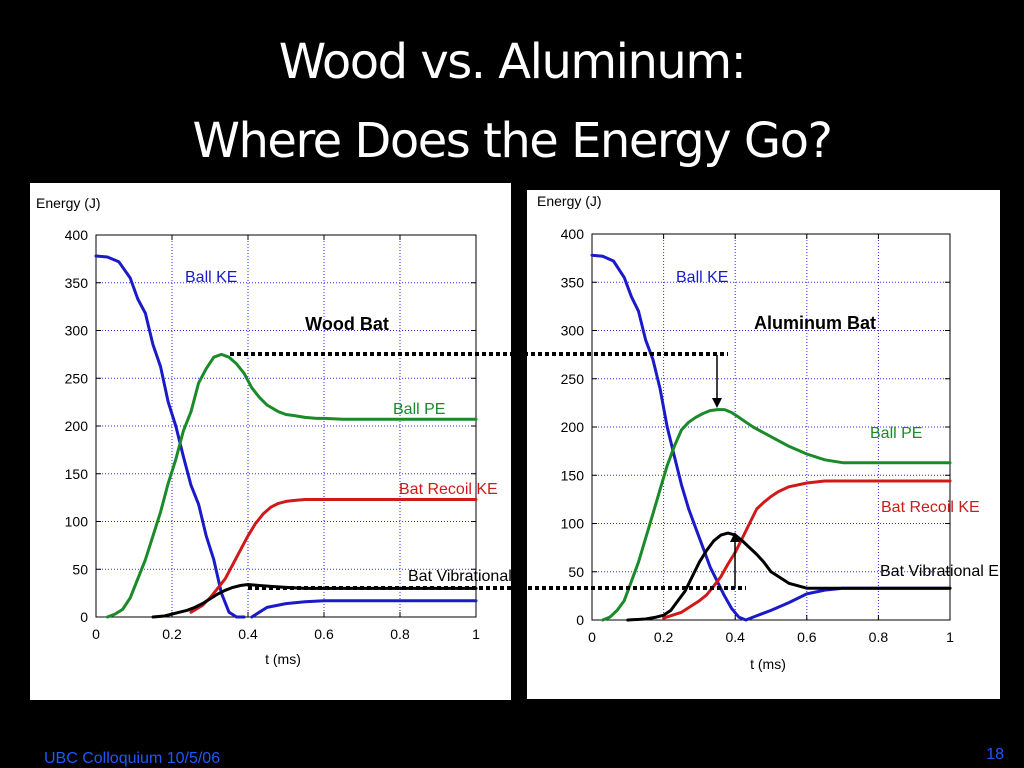 This screenshot has height=768, width=1024. Describe the element at coordinates (815, 323) in the screenshot. I see `chart-title: Aluminum Bat` at that location.